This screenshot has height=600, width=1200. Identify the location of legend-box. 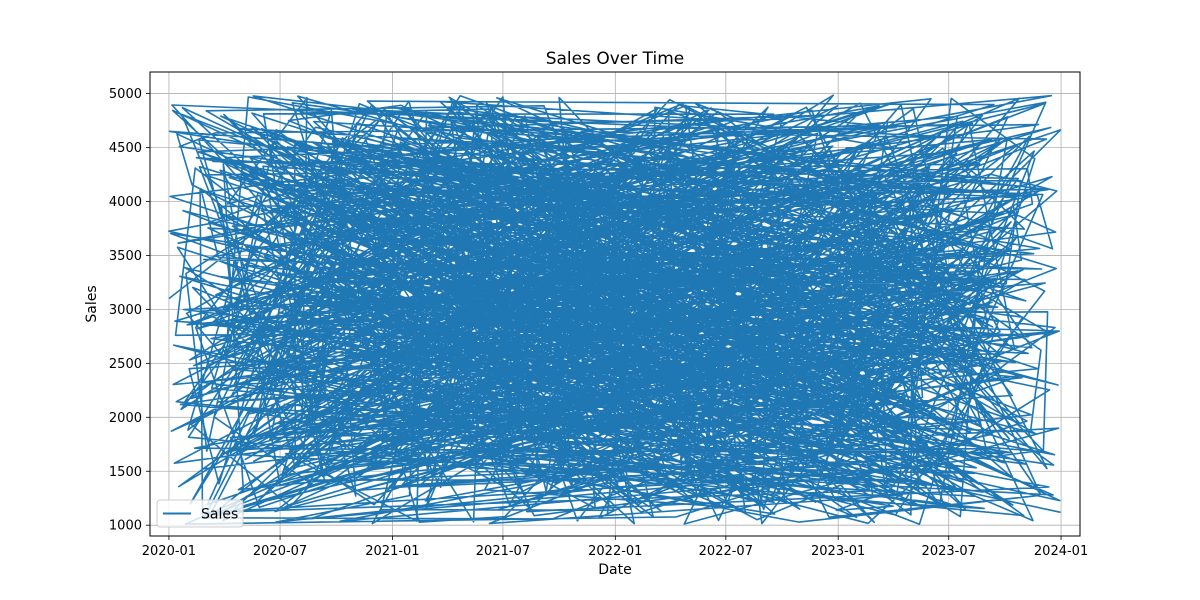
(200, 513).